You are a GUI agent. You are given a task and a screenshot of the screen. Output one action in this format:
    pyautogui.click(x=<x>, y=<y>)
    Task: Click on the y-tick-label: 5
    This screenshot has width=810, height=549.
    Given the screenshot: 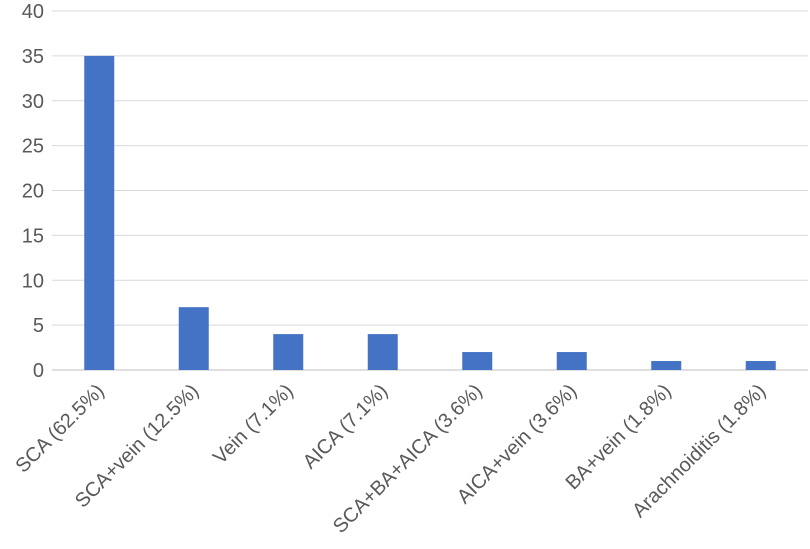 What is the action you would take?
    pyautogui.click(x=38, y=326)
    